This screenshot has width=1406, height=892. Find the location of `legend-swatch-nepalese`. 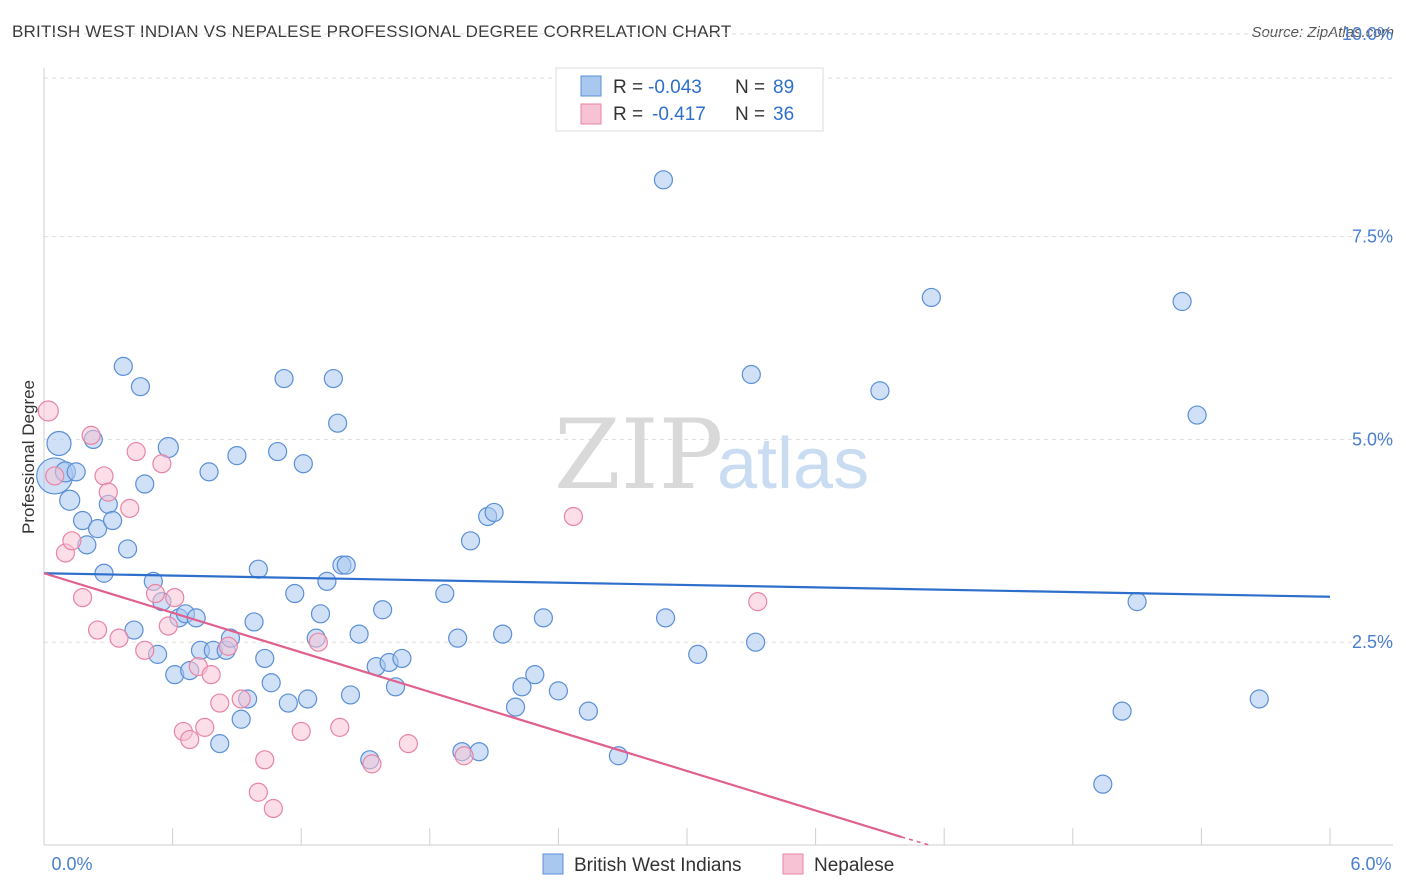

legend-swatch-nepalese is located at coordinates (793, 864).